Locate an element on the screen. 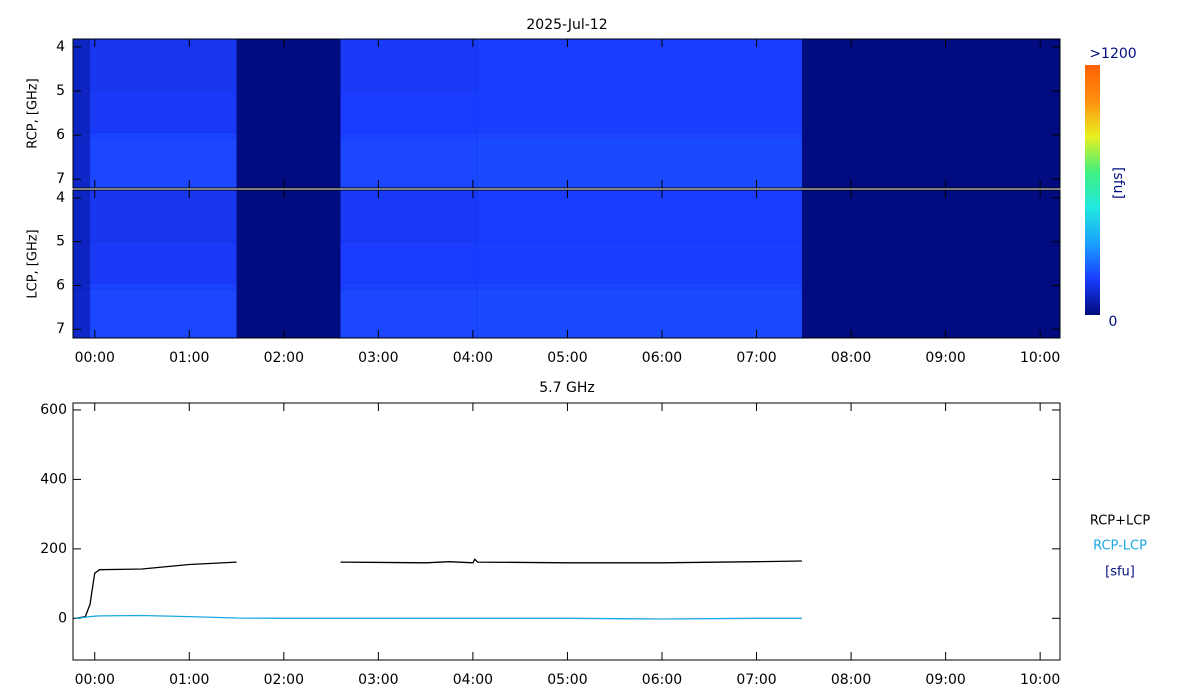  chart-title: 2025-Jul-12 is located at coordinates (566, 25).